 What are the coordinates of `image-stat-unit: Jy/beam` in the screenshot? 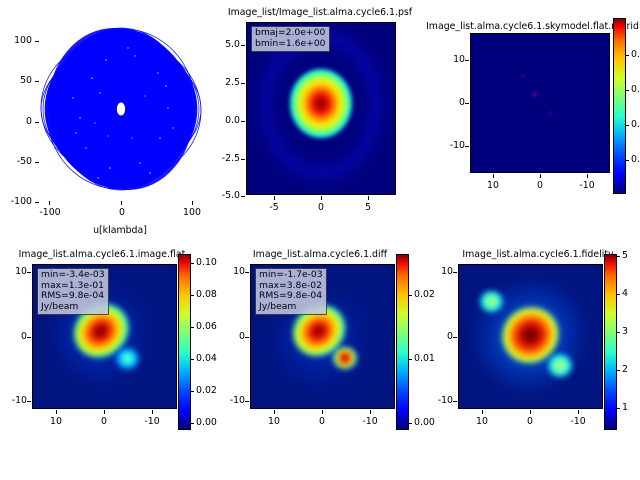 It's located at (60, 306).